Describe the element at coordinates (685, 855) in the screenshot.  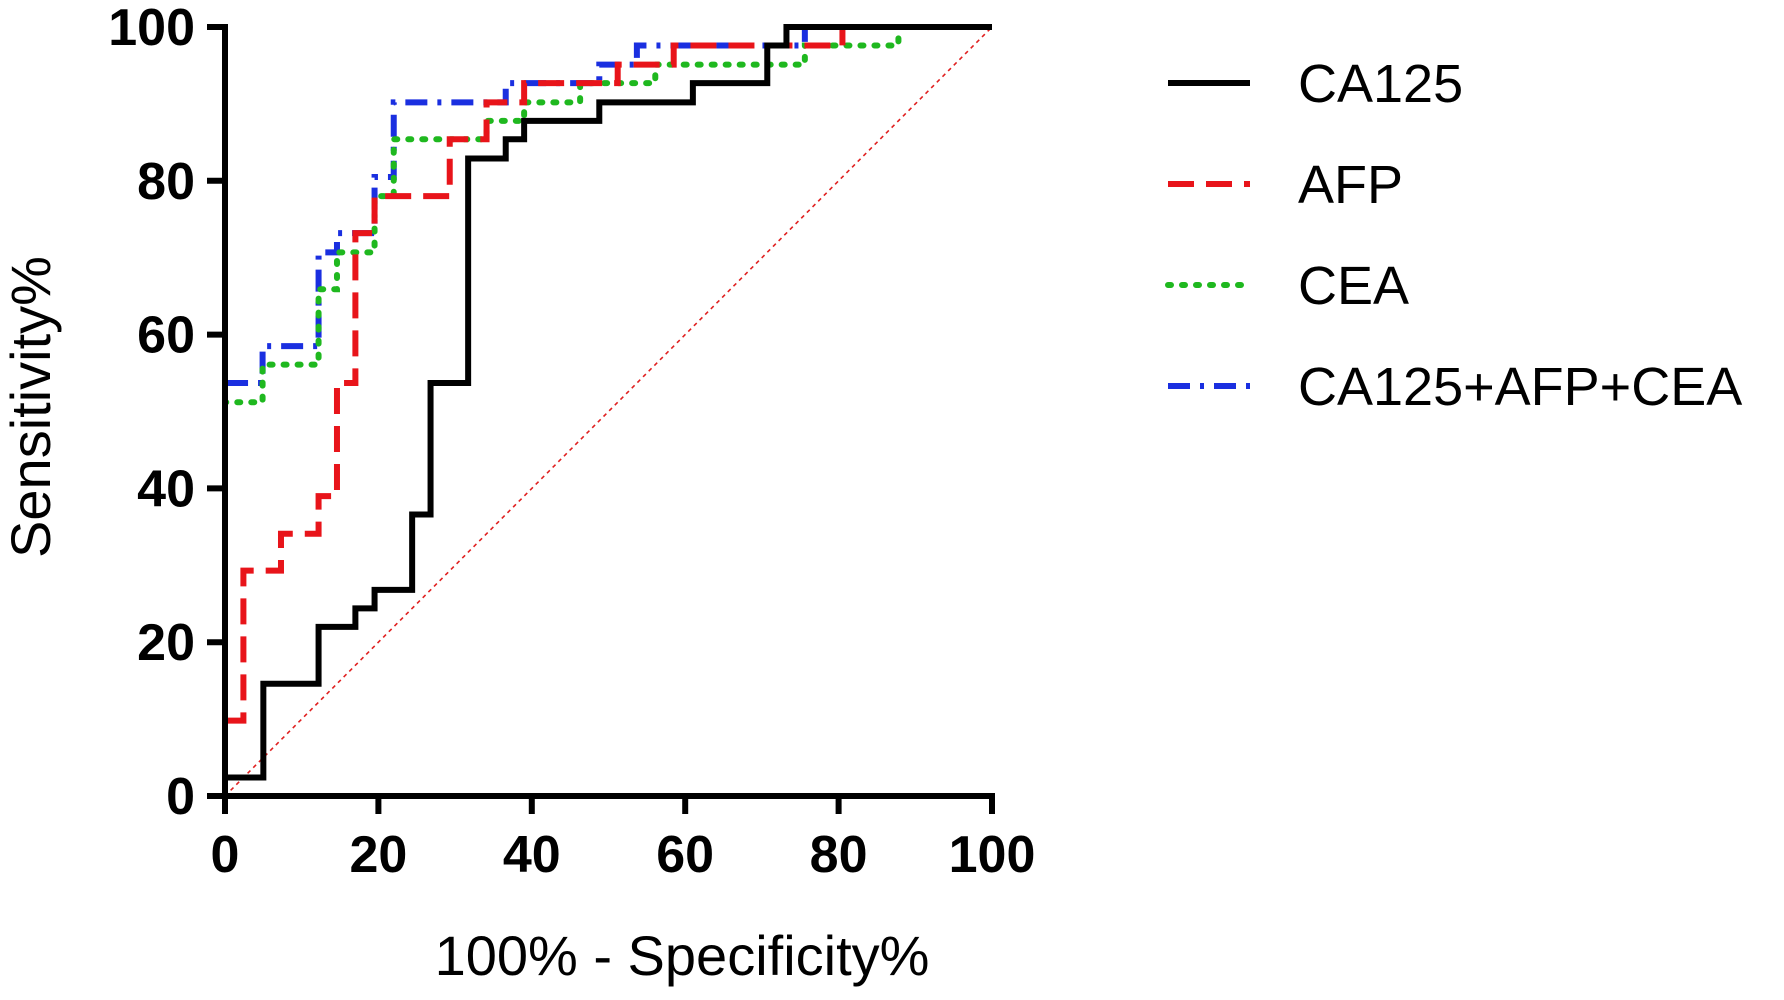
I see `x-tick-label: 60` at that location.